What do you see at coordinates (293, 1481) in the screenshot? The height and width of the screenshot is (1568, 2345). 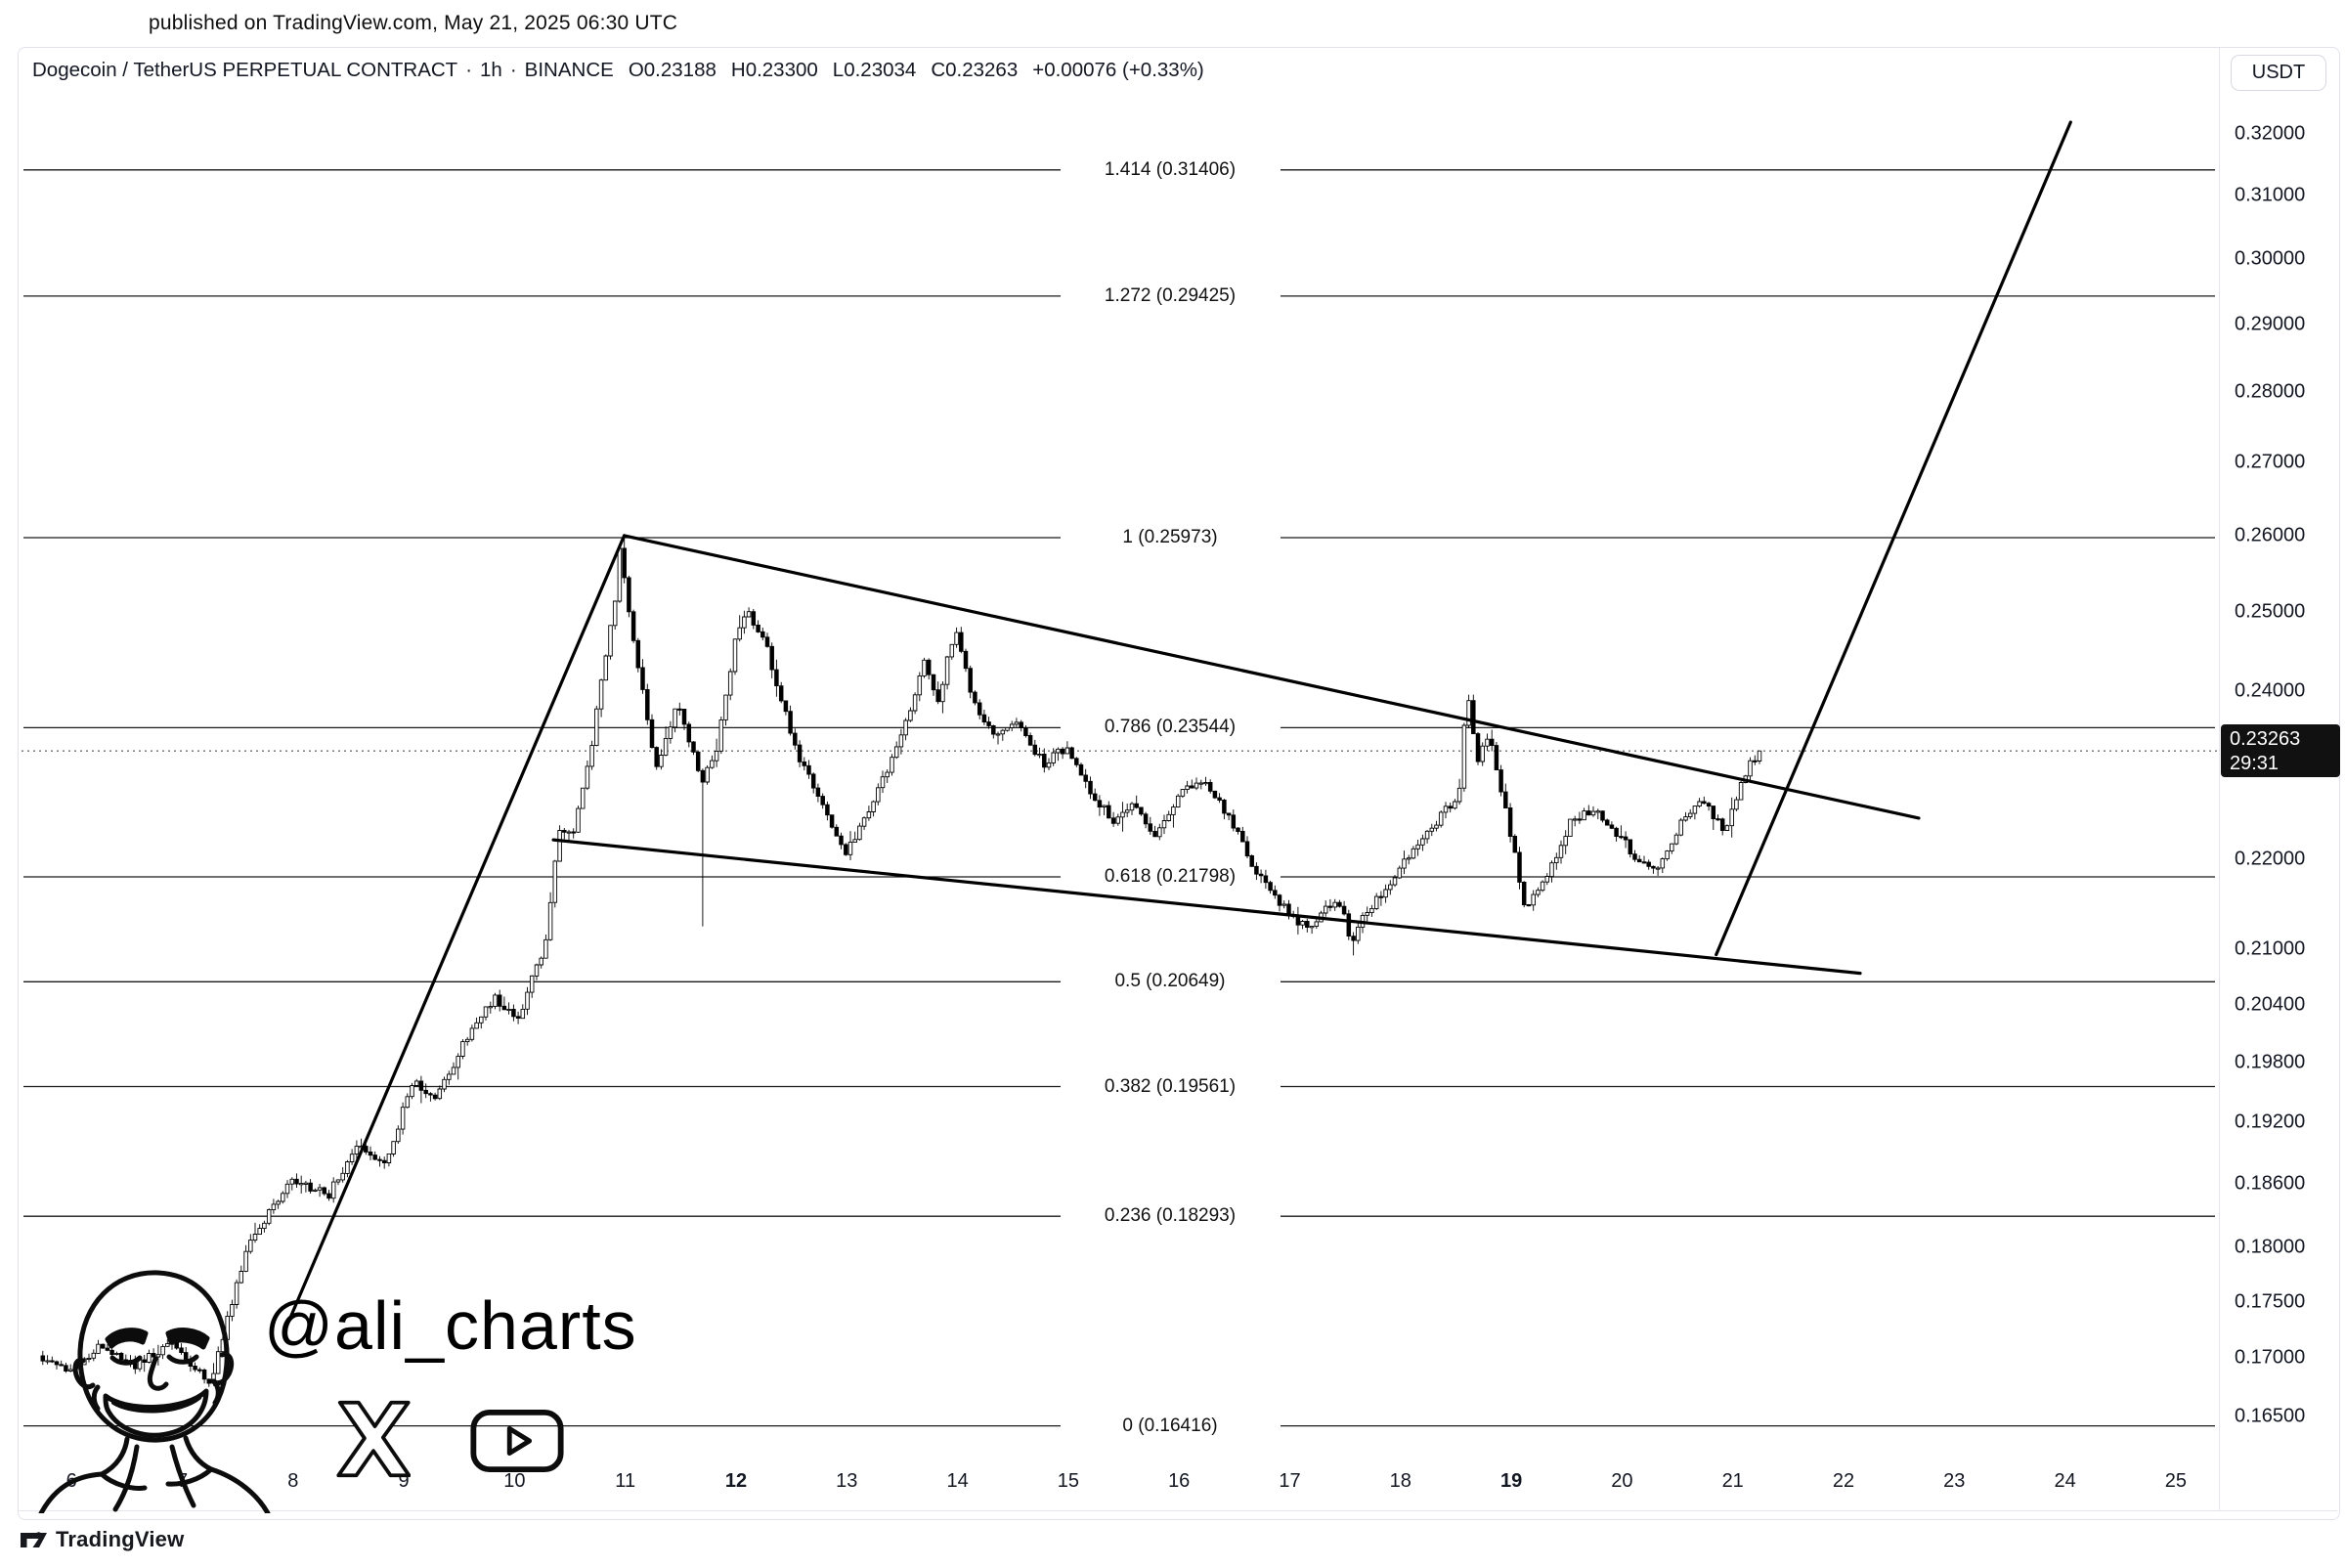 I see `date-label-8: 8` at bounding box center [293, 1481].